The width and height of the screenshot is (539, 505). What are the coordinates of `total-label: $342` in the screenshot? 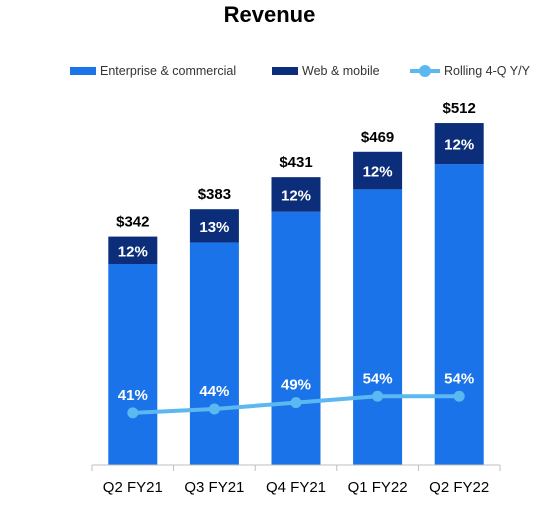 It's located at (132, 222).